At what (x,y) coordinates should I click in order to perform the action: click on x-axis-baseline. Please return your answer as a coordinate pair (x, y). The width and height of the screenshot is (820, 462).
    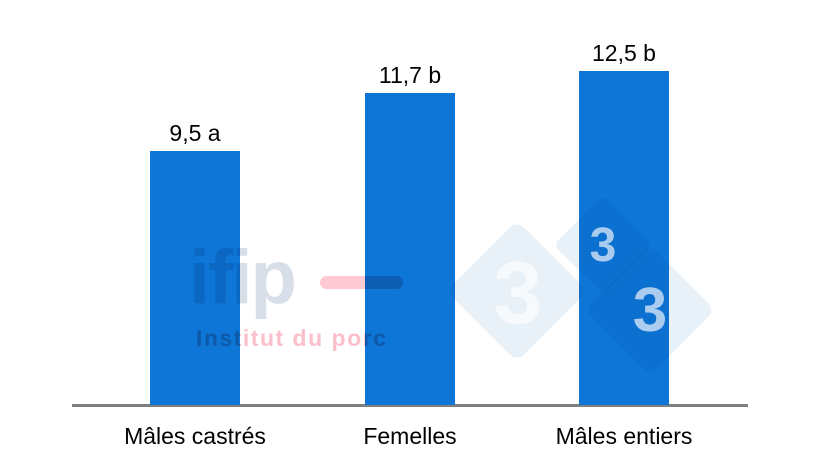
    Looking at the image, I should click on (410, 405).